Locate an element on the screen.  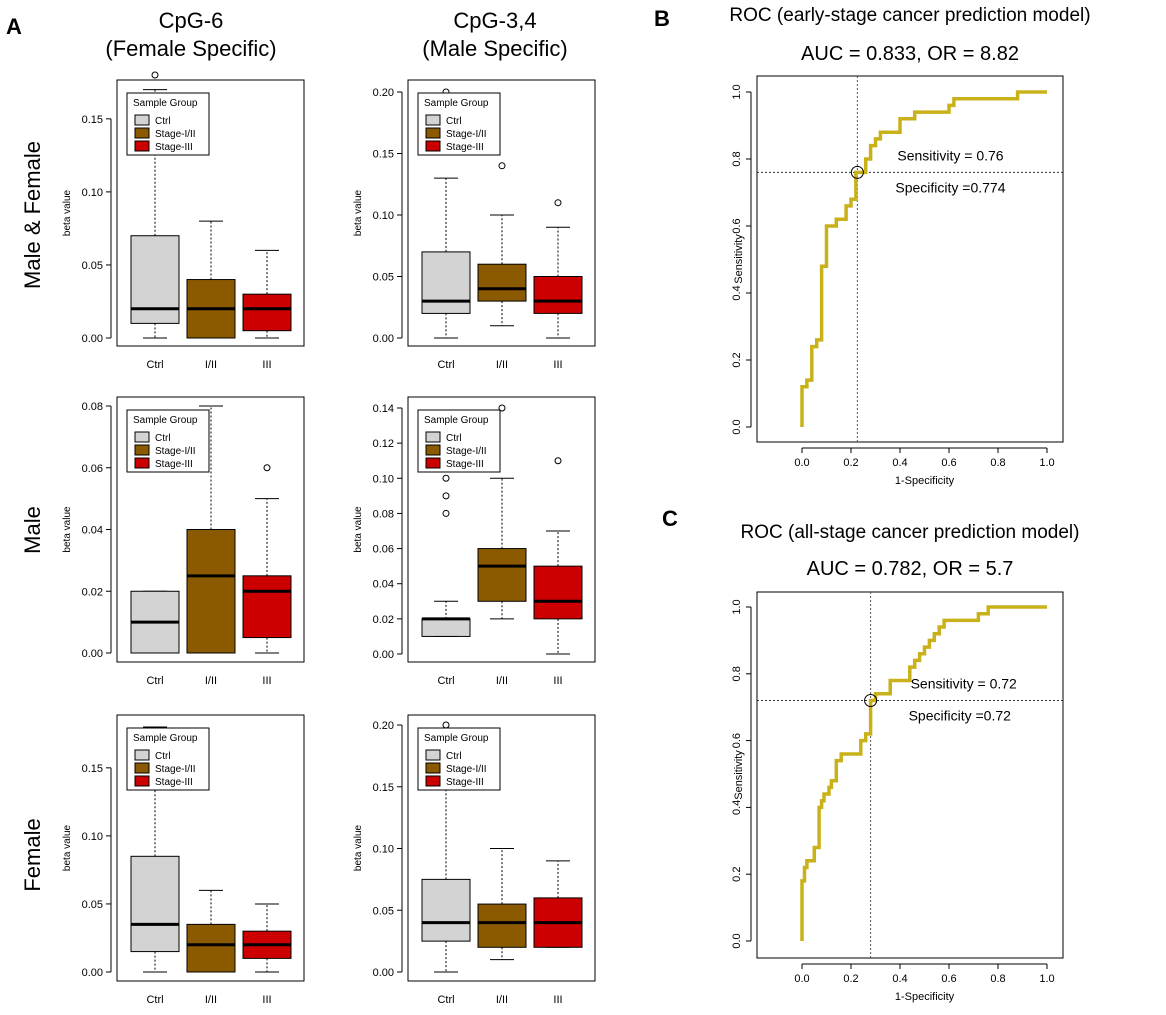
y-tick-label: 0.14 is located at coordinates (383, 409).